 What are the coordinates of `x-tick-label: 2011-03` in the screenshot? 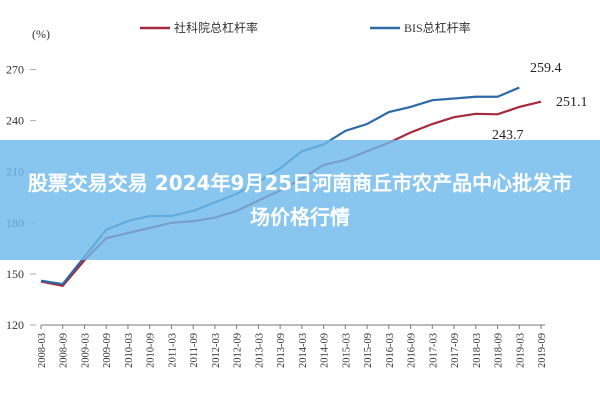 It's located at (172, 350).